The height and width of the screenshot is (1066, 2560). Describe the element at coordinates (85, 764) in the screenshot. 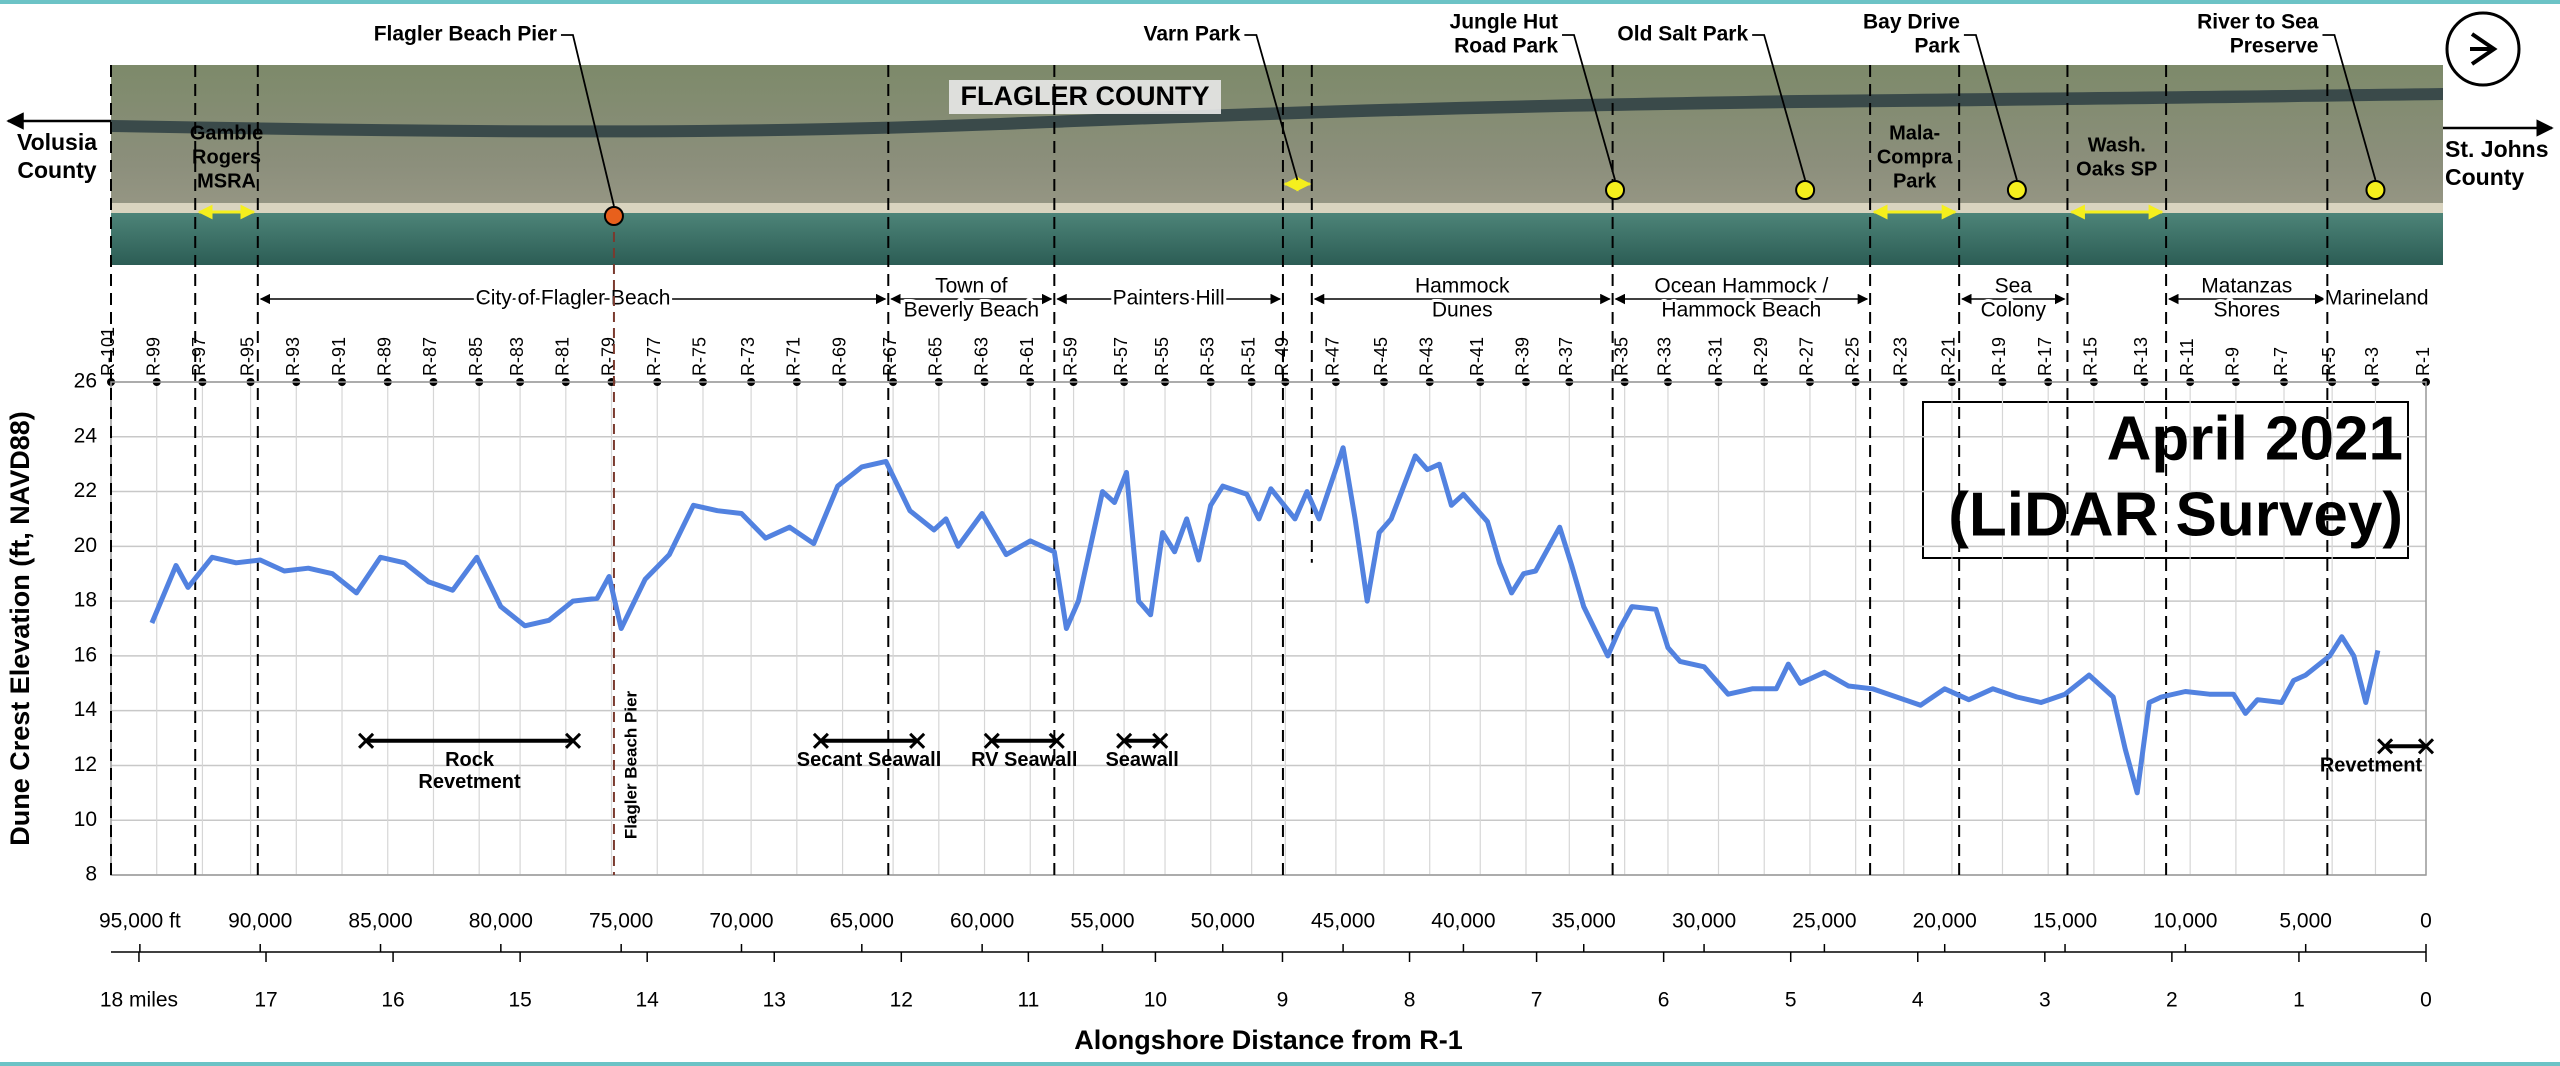

I see `y-tick-label: 12` at that location.